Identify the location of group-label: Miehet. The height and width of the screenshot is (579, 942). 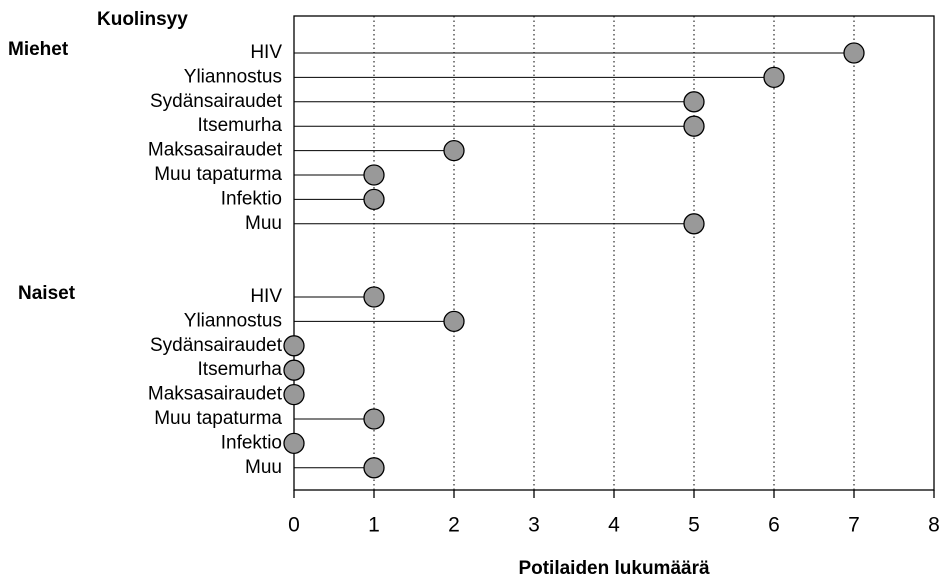
(38, 49).